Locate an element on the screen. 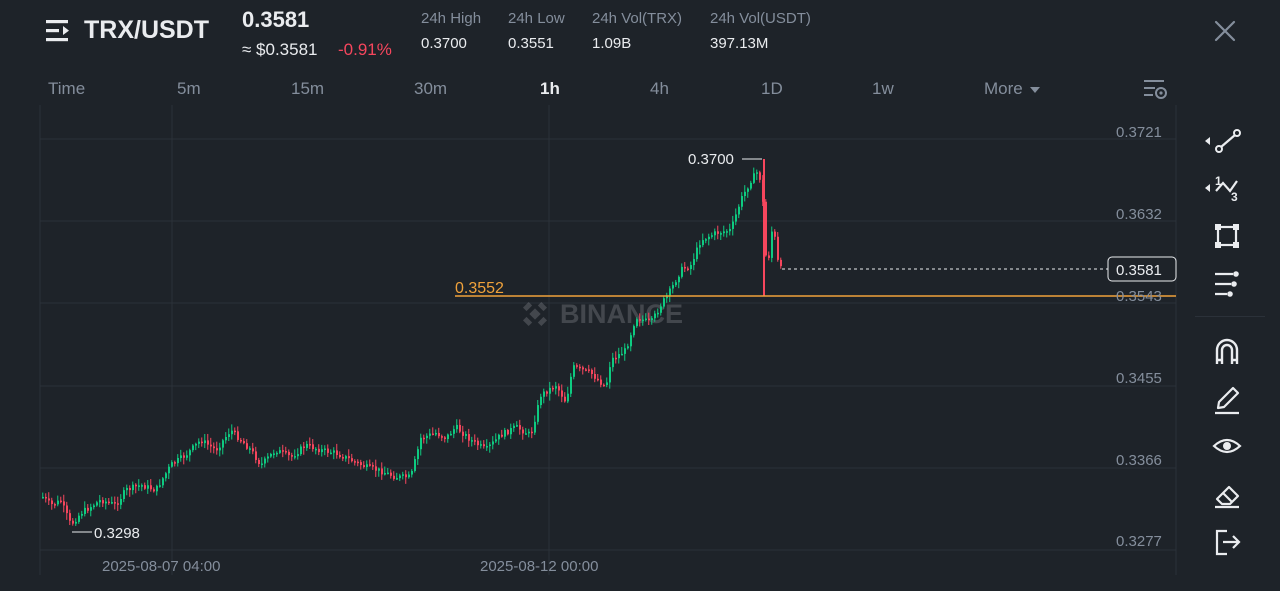 The image size is (1280, 591). interval-1h: 1h is located at coordinates (550, 88).